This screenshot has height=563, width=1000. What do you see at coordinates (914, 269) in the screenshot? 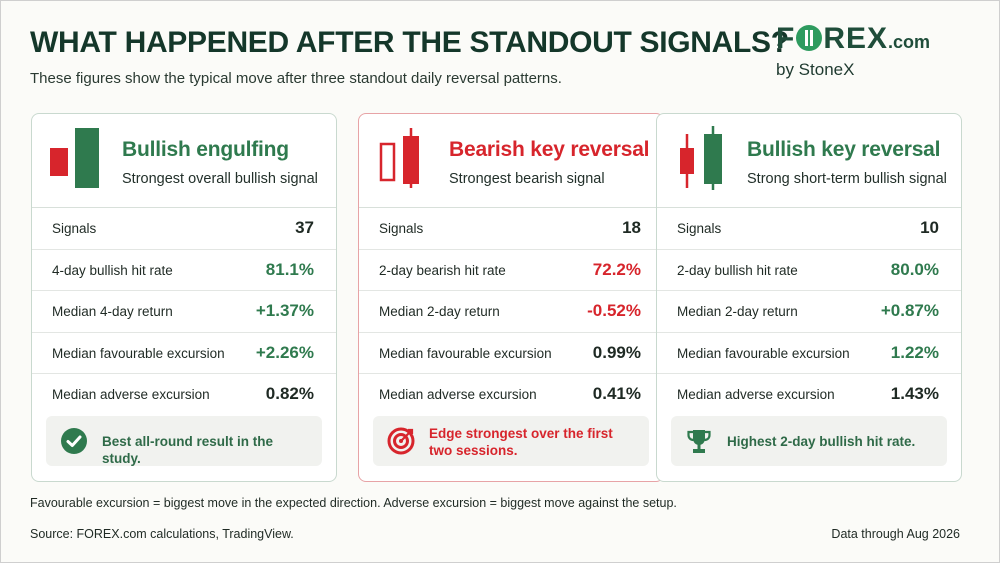
I see `stat-value: 80.0%` at bounding box center [914, 269].